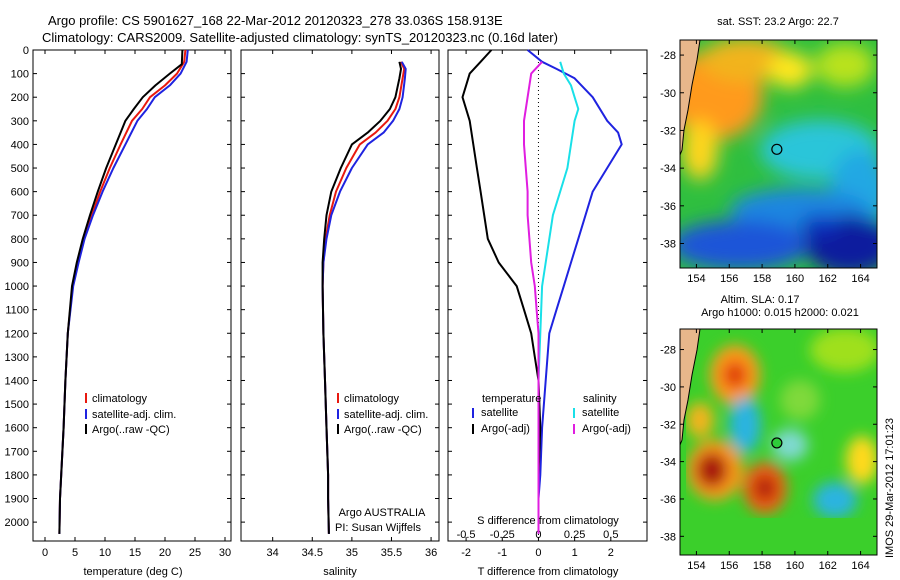  I want to click on y-tick-label: 700, so click(20, 216).